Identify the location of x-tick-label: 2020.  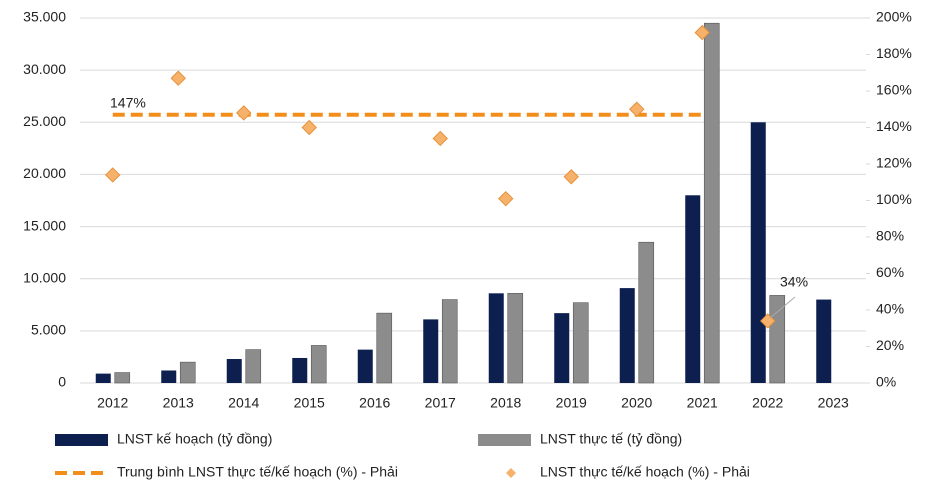
(636, 403).